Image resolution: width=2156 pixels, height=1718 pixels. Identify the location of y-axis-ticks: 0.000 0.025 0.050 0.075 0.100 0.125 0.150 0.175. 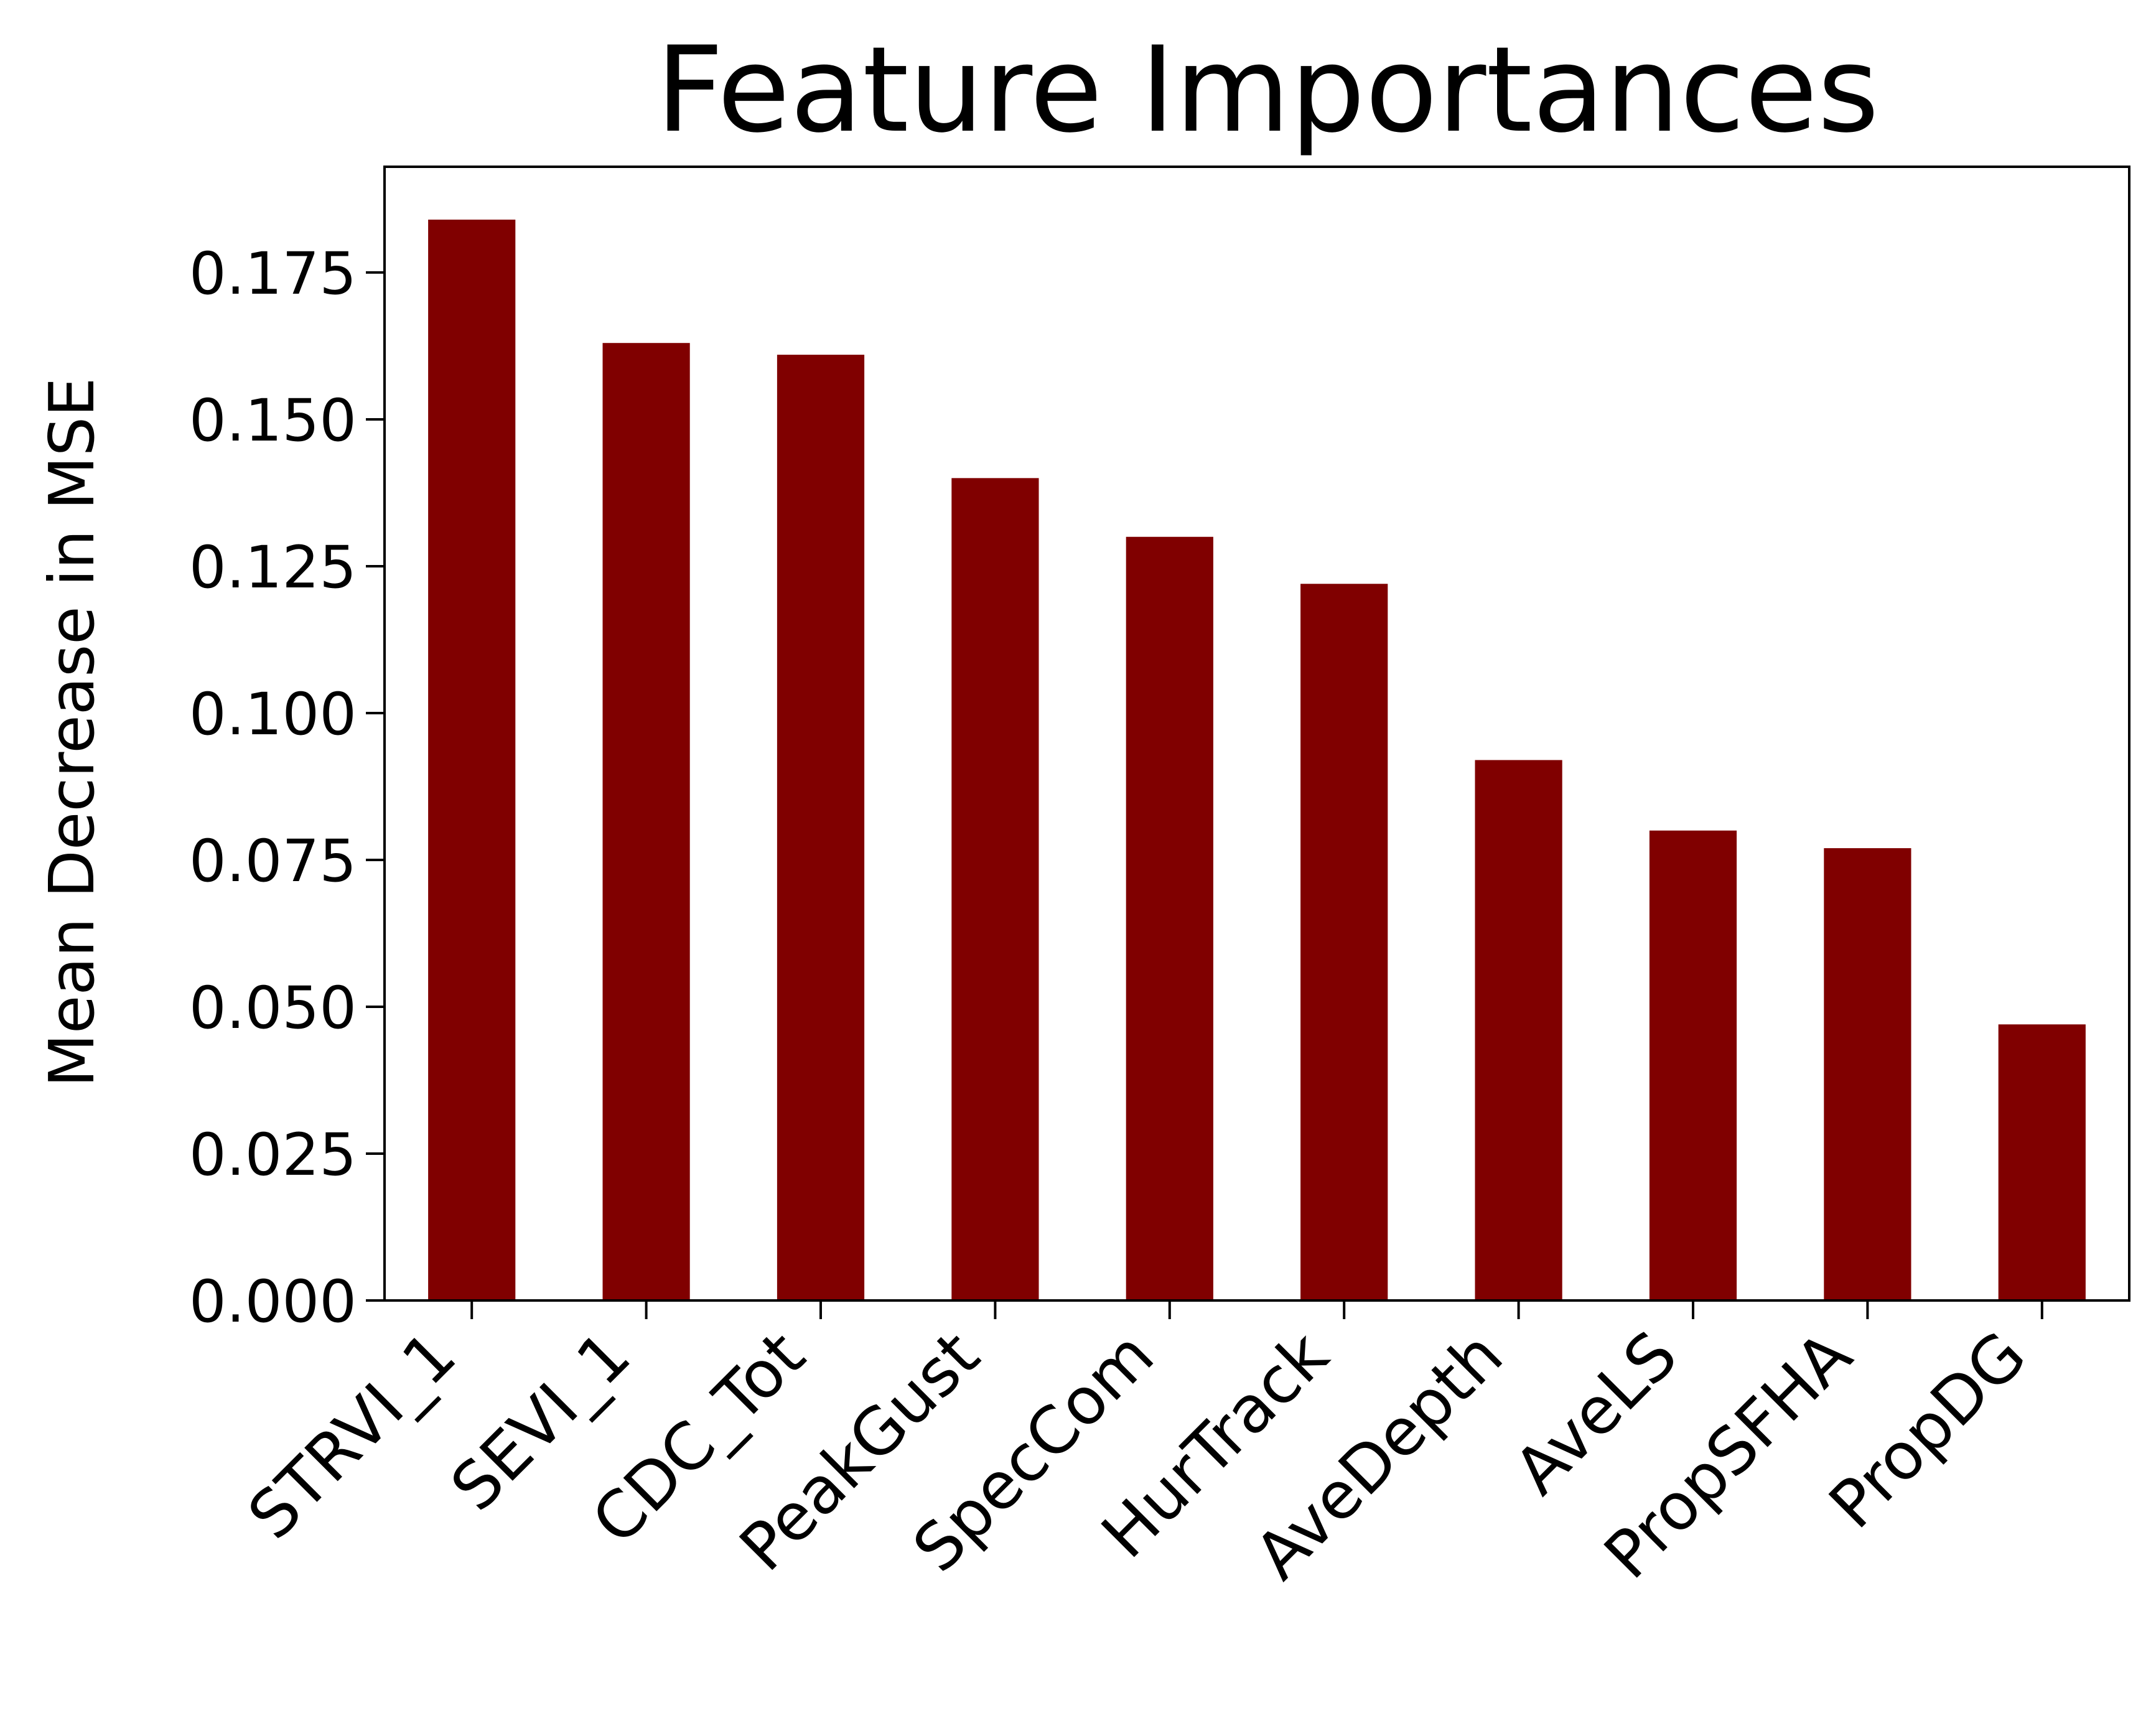
(287, 788).